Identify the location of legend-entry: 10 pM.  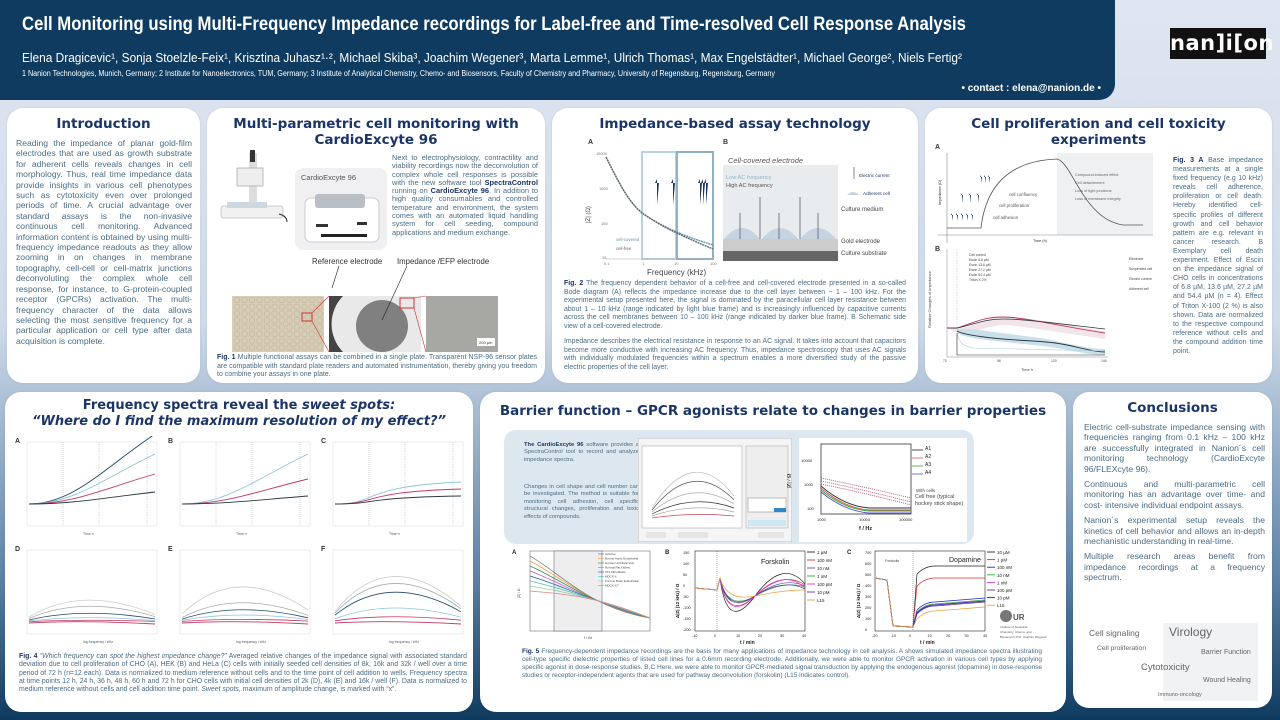
(823, 592).